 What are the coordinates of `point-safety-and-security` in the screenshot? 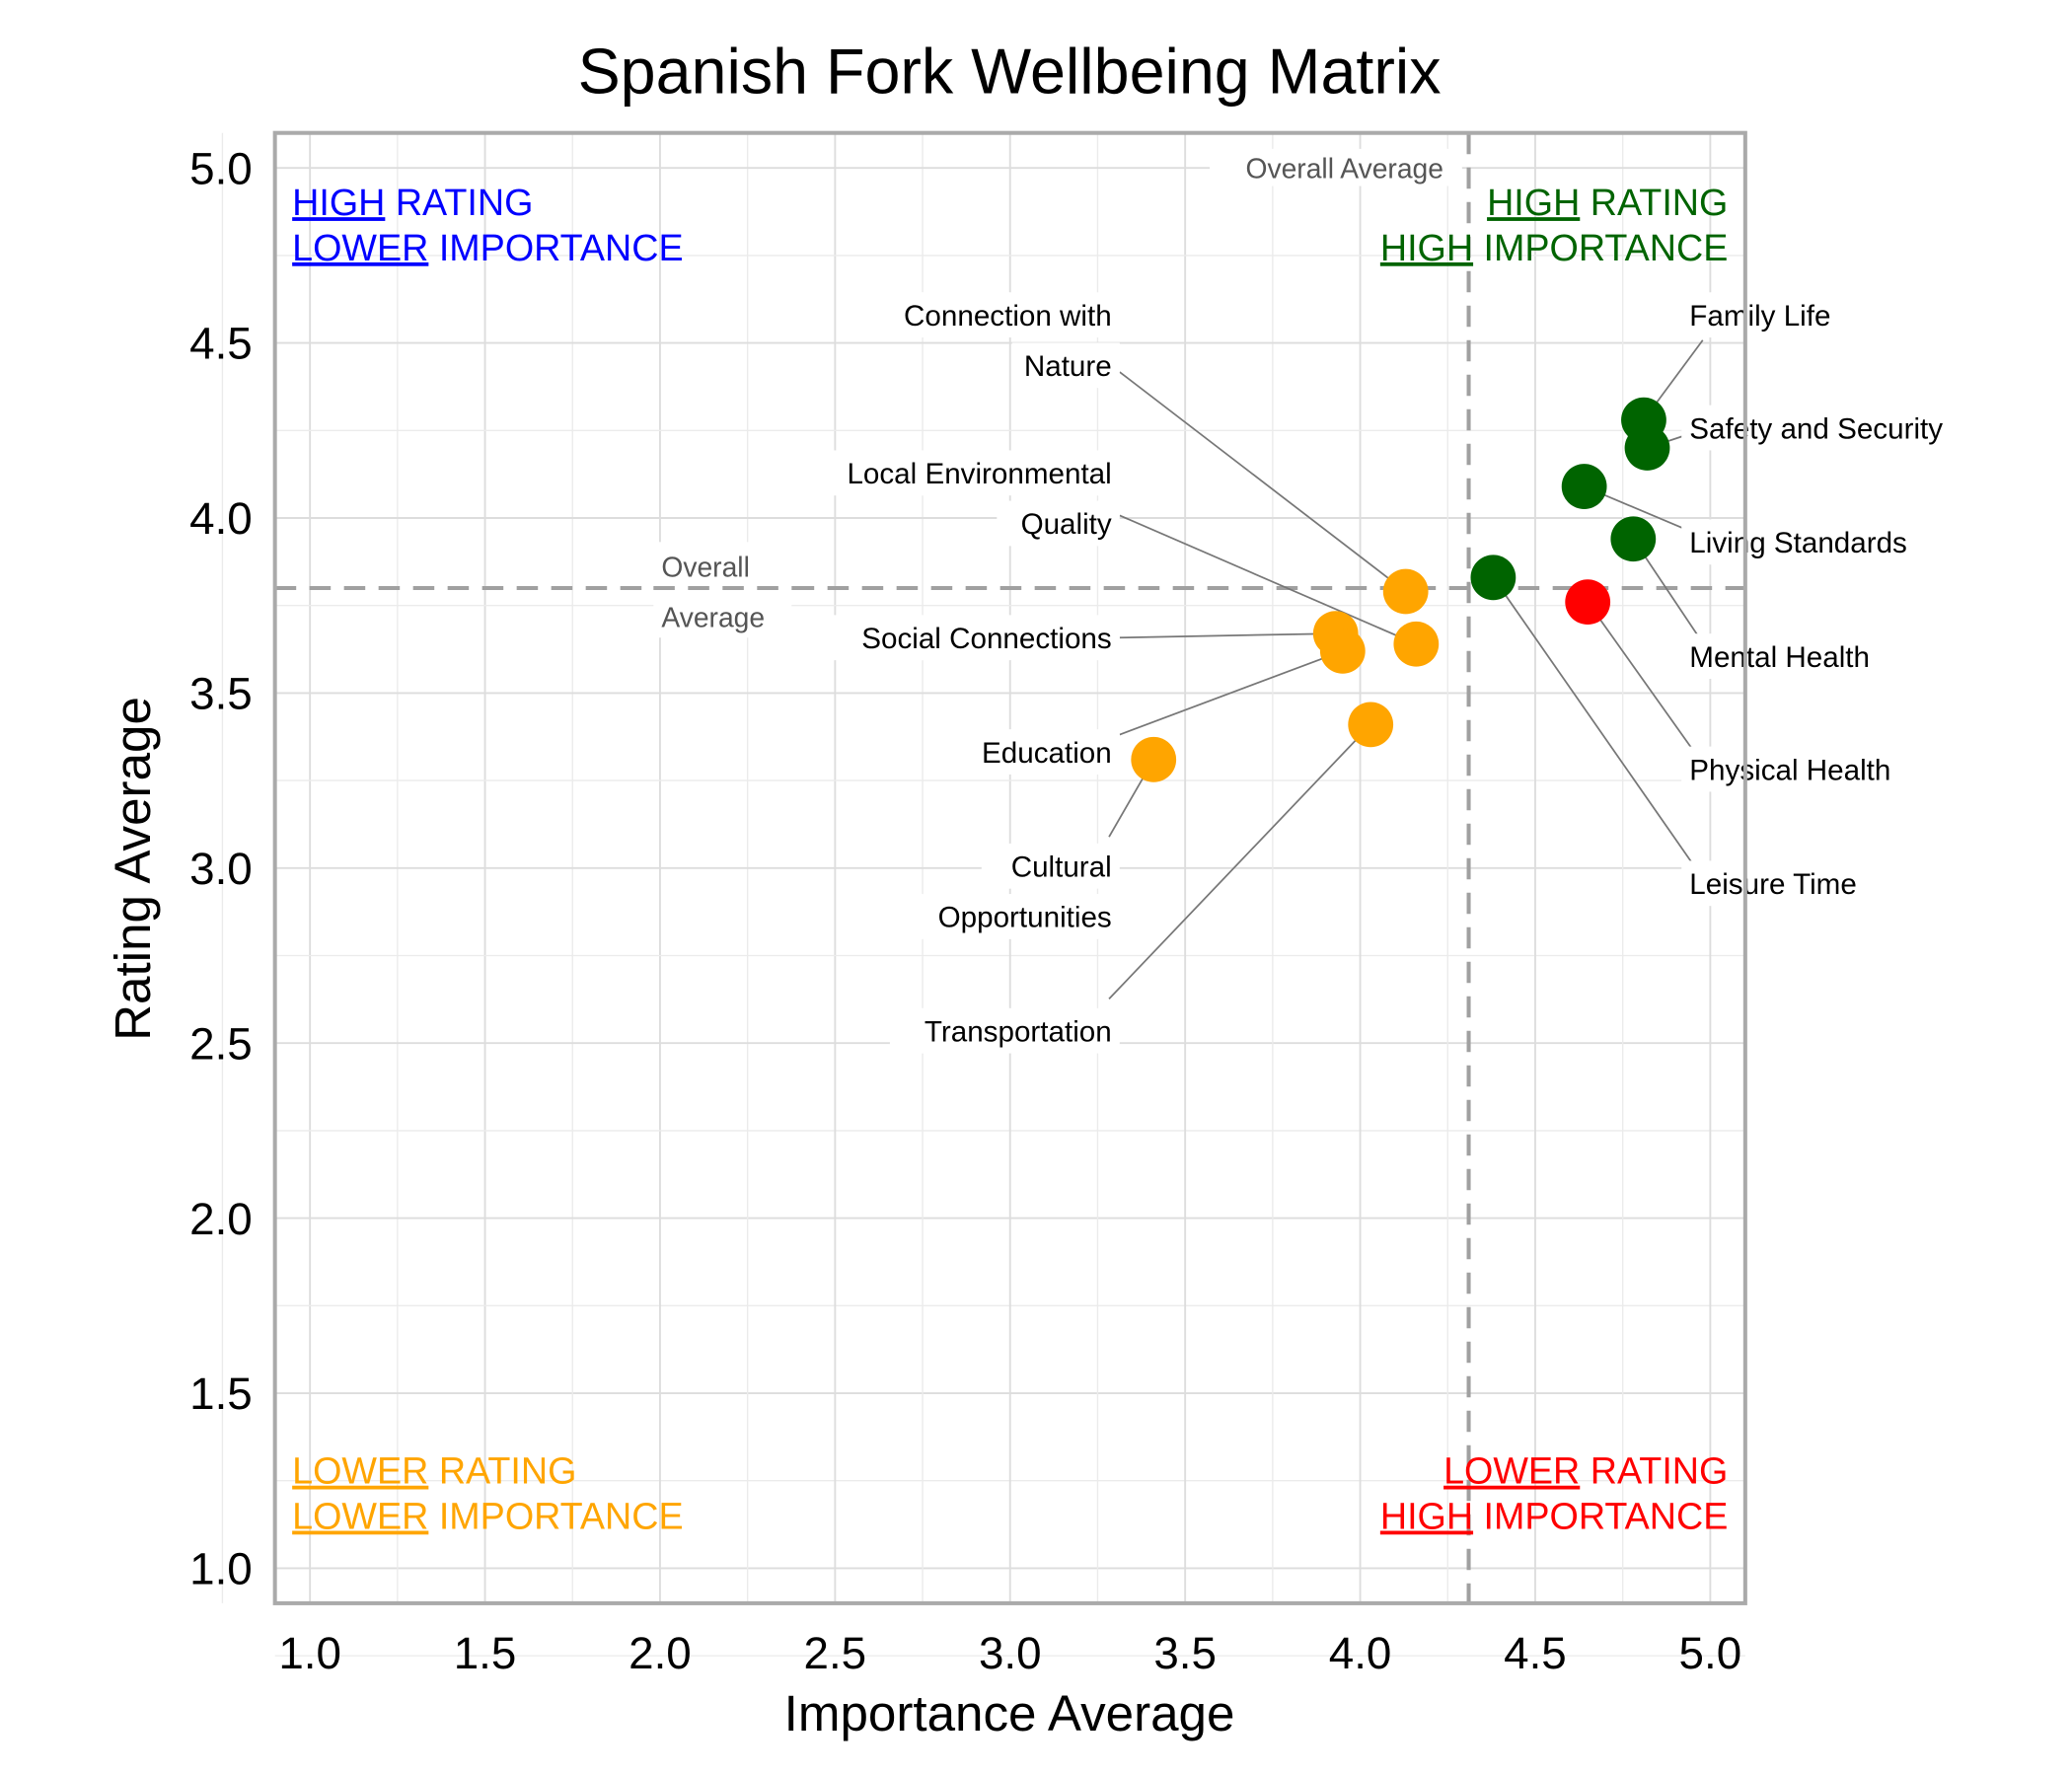 It's located at (1647, 448).